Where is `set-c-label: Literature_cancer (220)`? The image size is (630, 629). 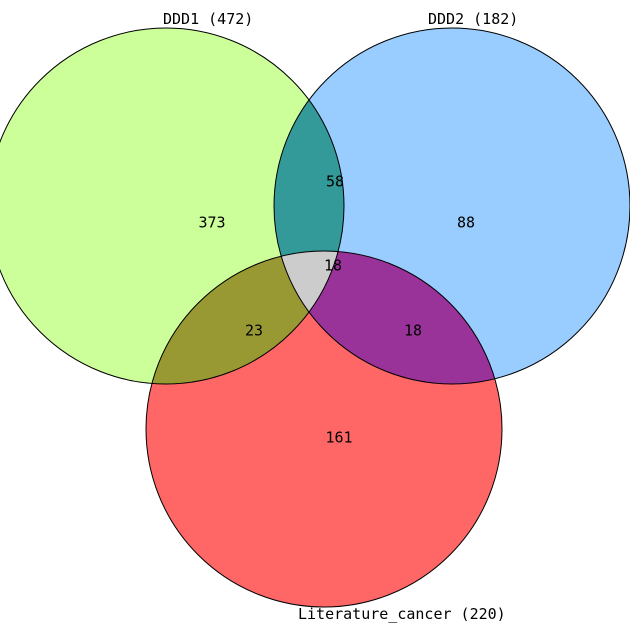 set-c-label: Literature_cancer (220) is located at coordinates (402, 614).